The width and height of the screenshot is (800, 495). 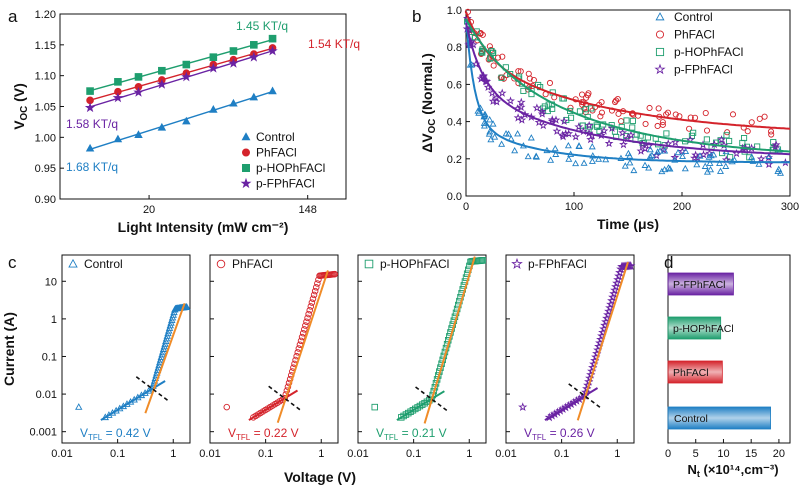 I want to click on x-tick-label: 1, so click(x=469, y=454).